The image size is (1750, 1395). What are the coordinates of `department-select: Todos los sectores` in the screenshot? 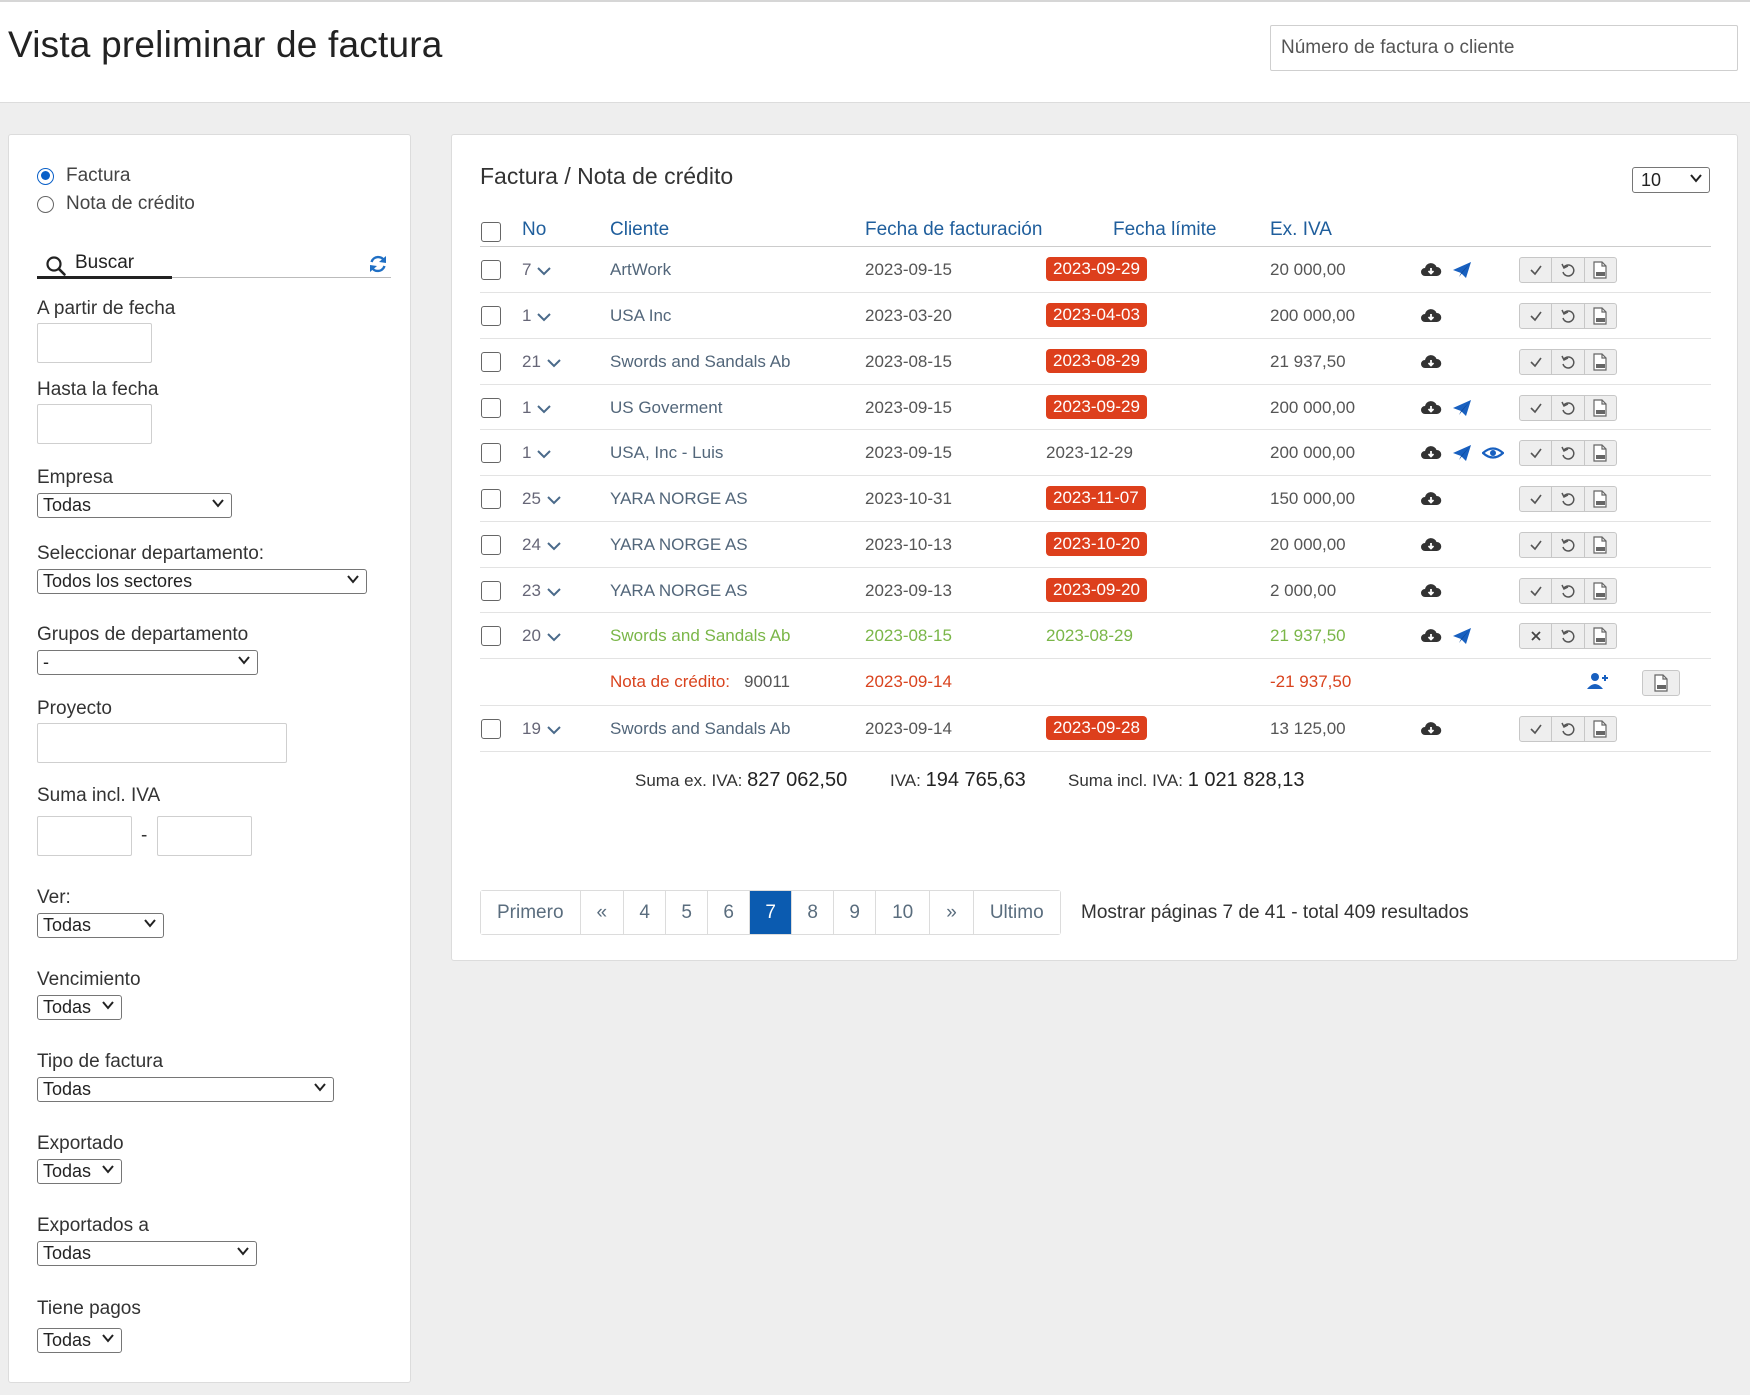 It's located at (202, 581).